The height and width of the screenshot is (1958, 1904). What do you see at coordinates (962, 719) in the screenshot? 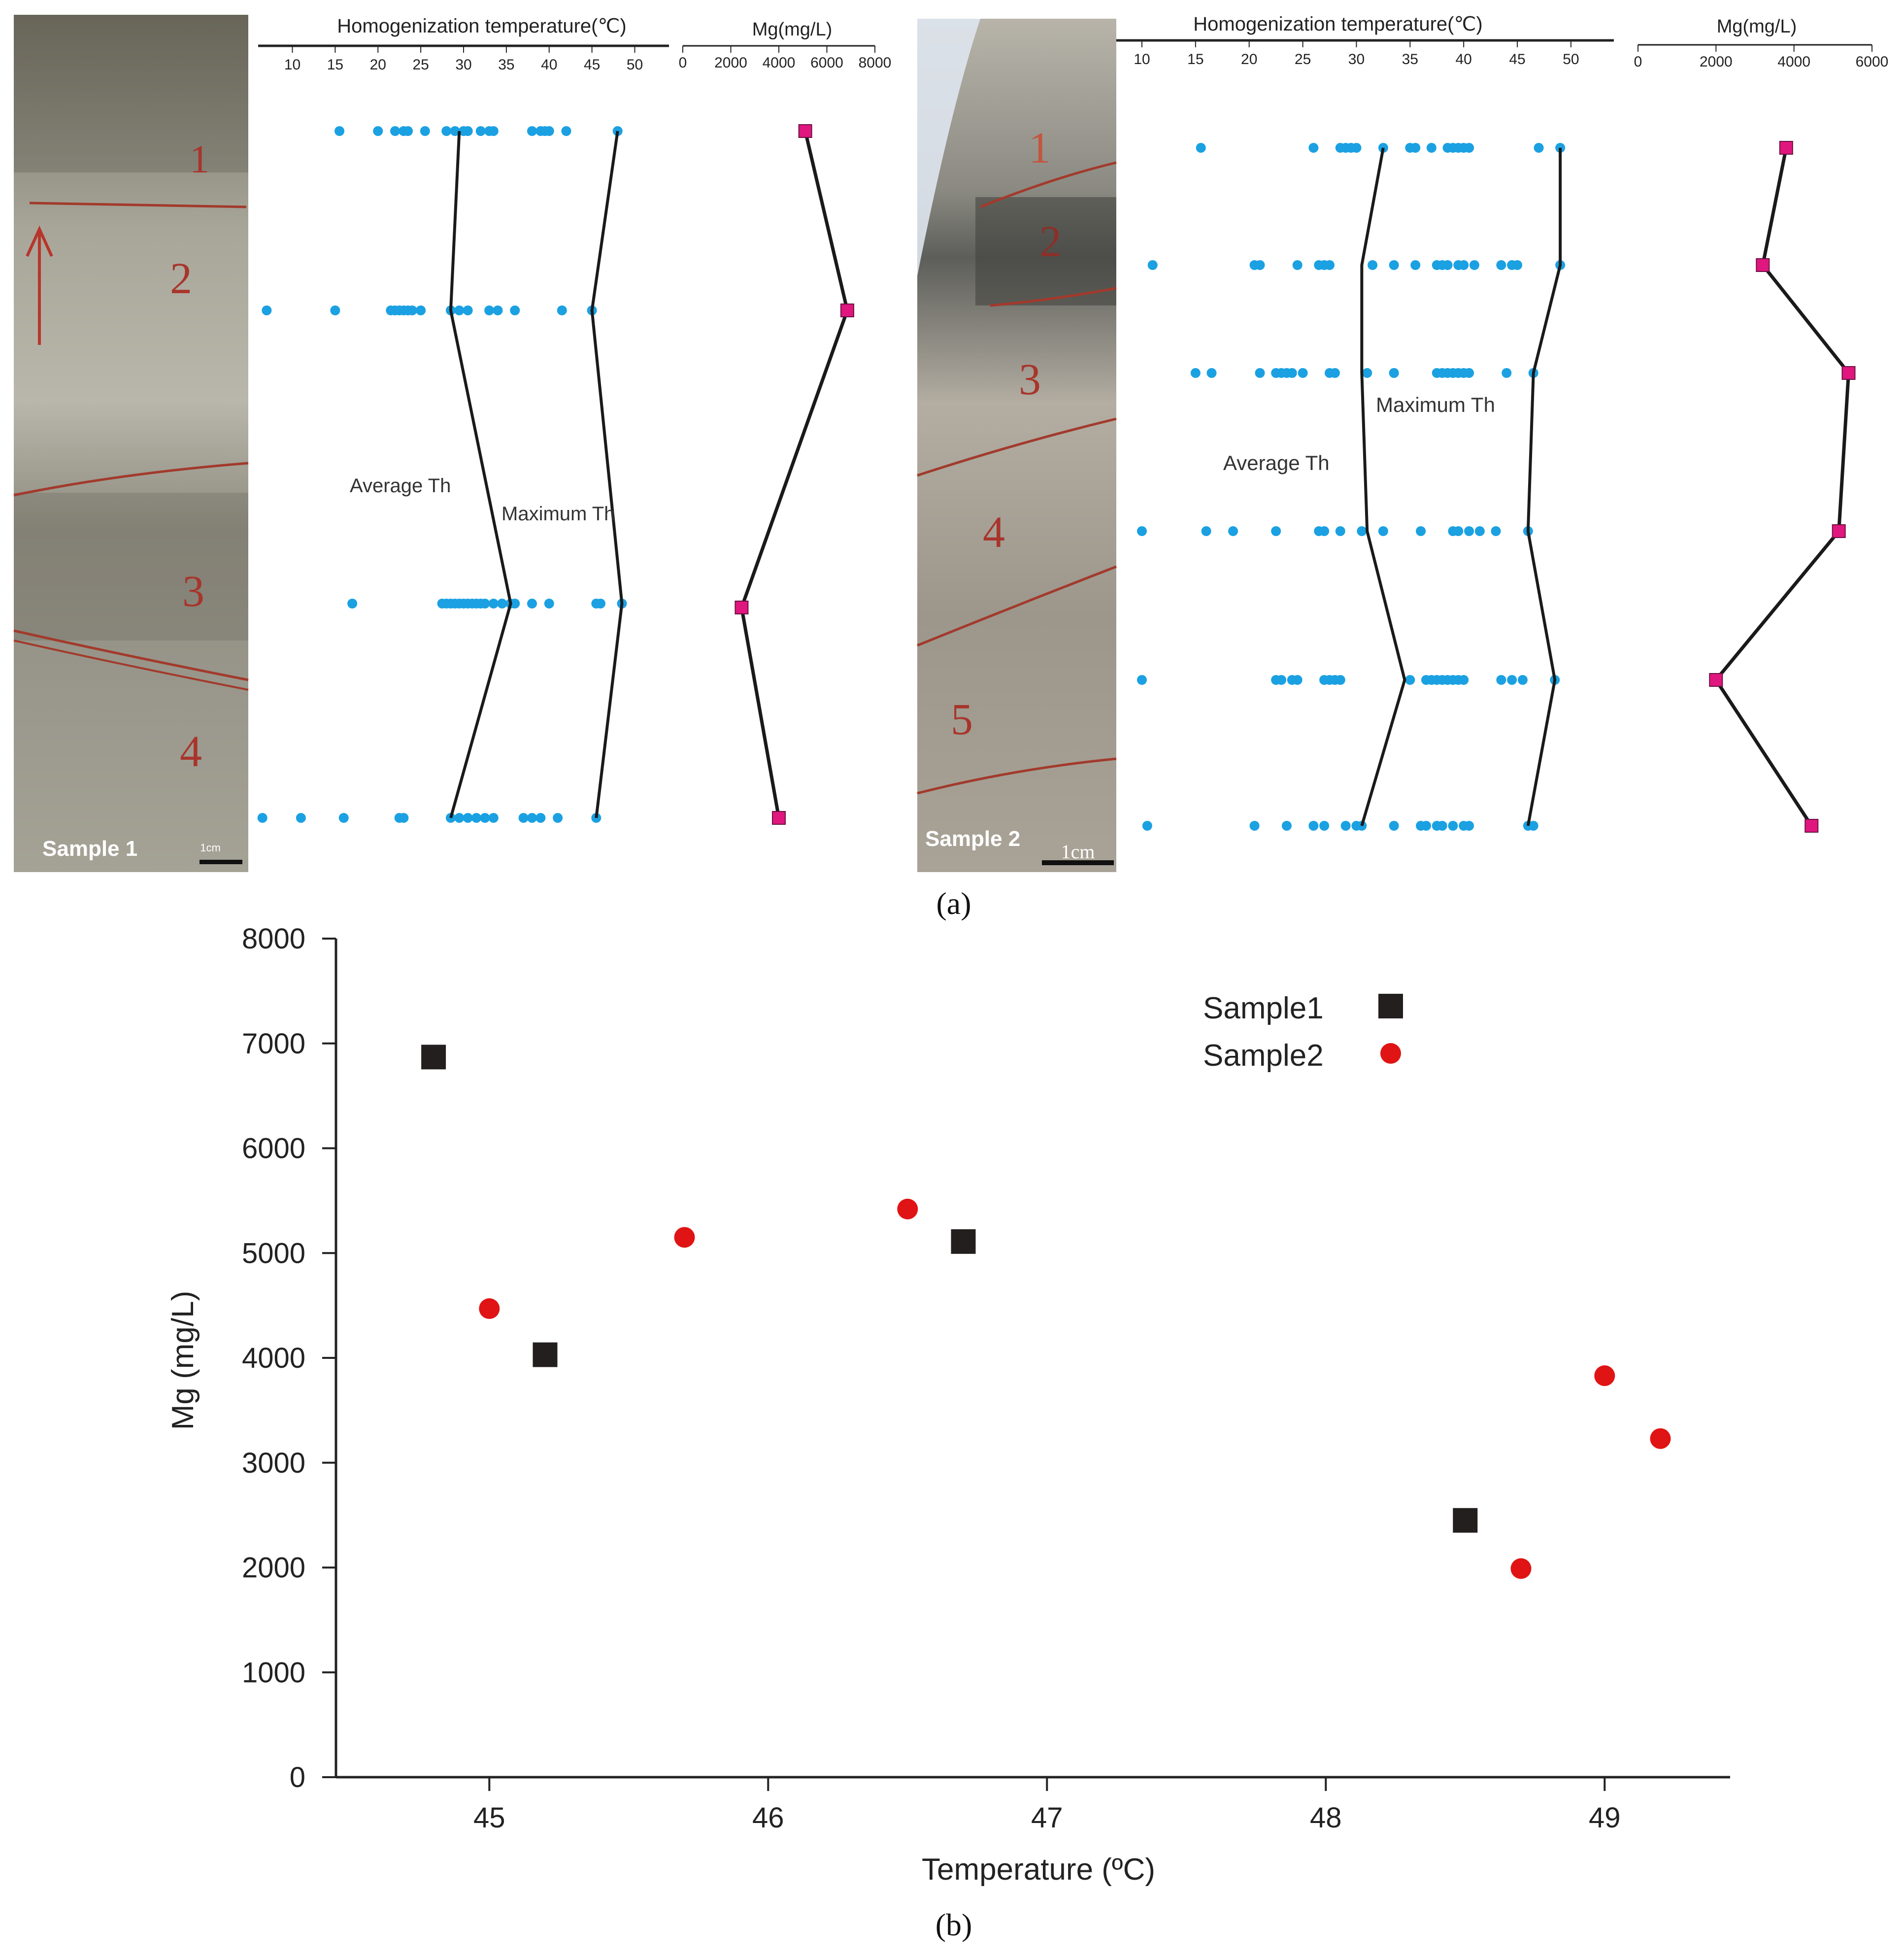
I see `sample2-zone-mark: 5` at bounding box center [962, 719].